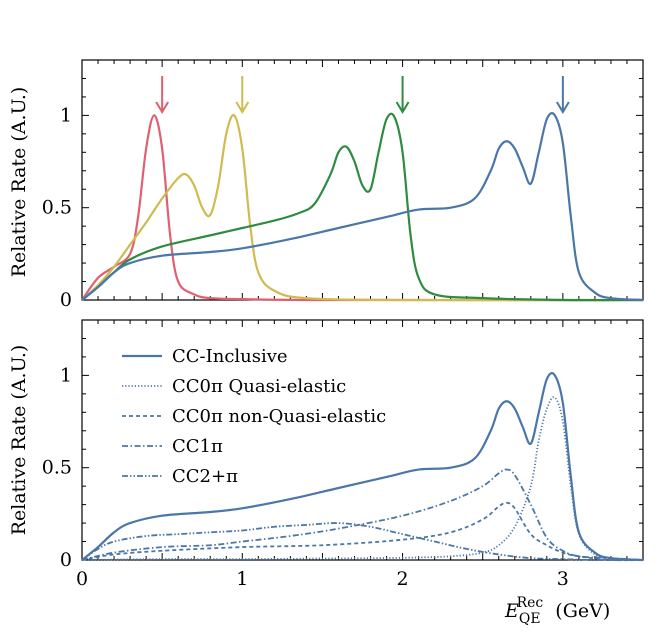 This screenshot has width=664, height=635. I want to click on x-tick-label: 3, so click(563, 579).